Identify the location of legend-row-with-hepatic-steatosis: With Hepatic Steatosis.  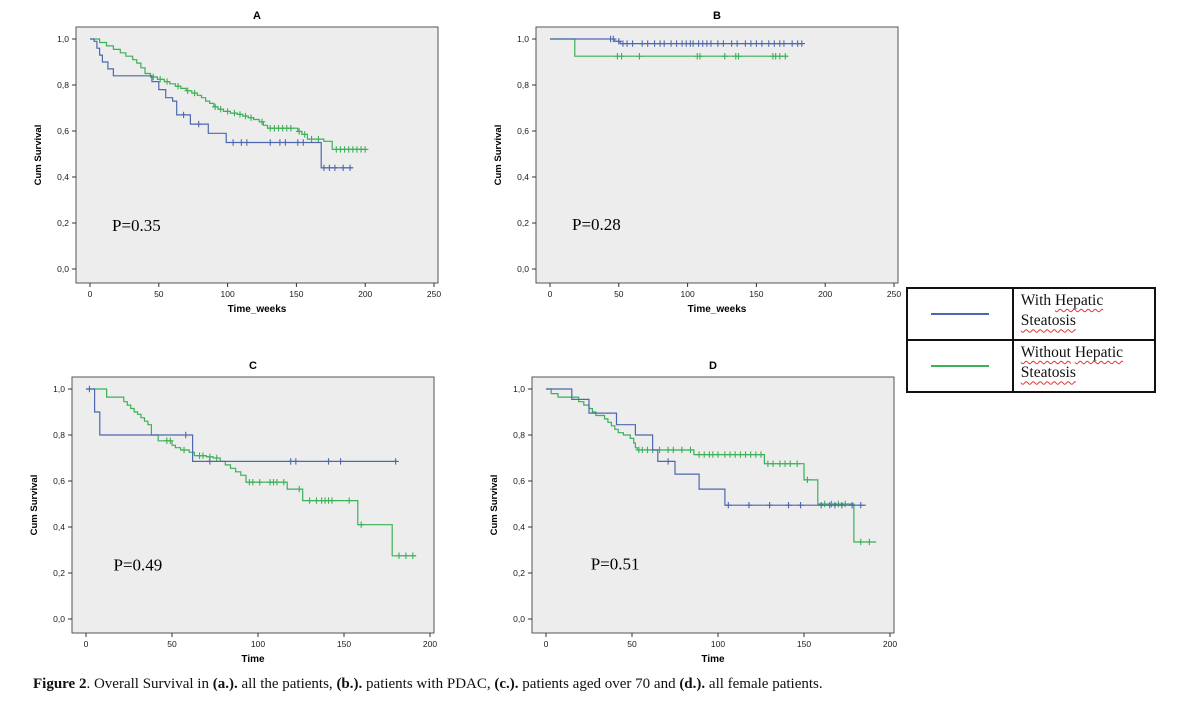
(1031, 315).